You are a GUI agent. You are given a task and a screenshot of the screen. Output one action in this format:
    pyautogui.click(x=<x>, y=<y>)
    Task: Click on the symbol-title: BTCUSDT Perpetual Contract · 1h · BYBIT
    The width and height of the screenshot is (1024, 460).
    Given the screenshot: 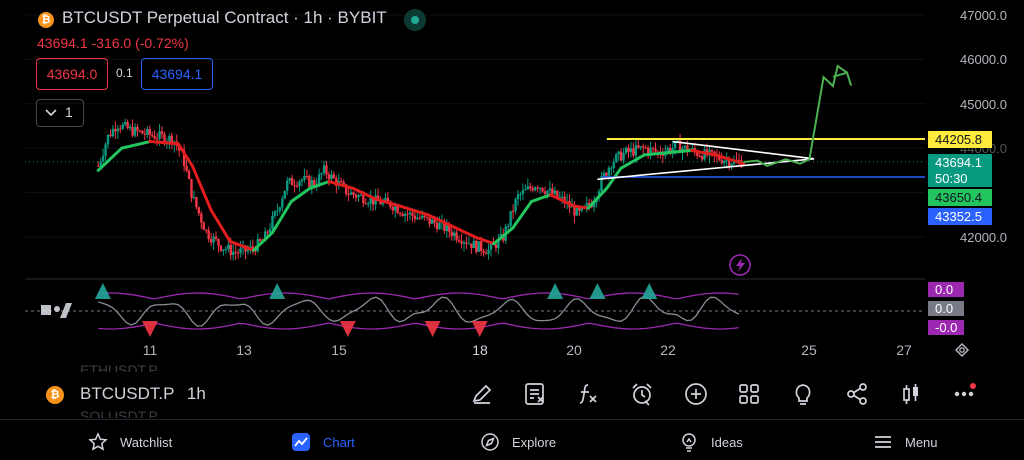 What is the action you would take?
    pyautogui.click(x=224, y=17)
    